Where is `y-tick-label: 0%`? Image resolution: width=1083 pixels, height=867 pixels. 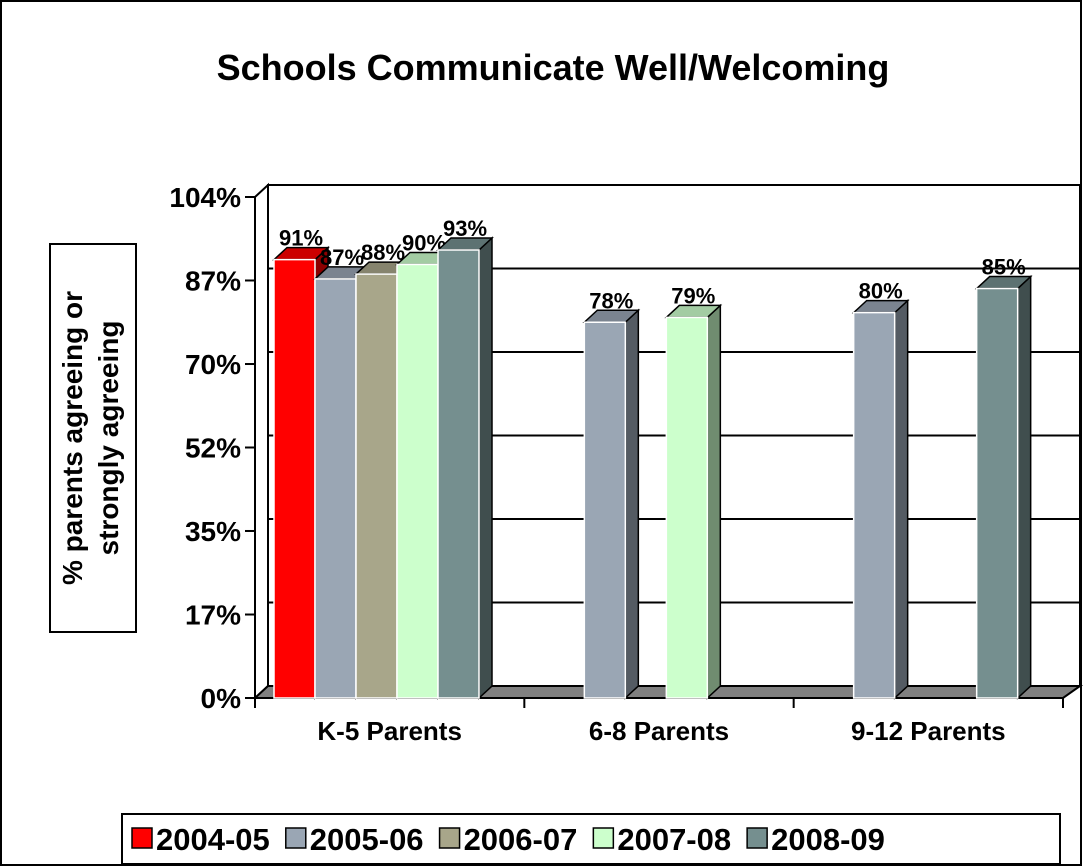 y-tick-label: 0% is located at coordinates (221, 698).